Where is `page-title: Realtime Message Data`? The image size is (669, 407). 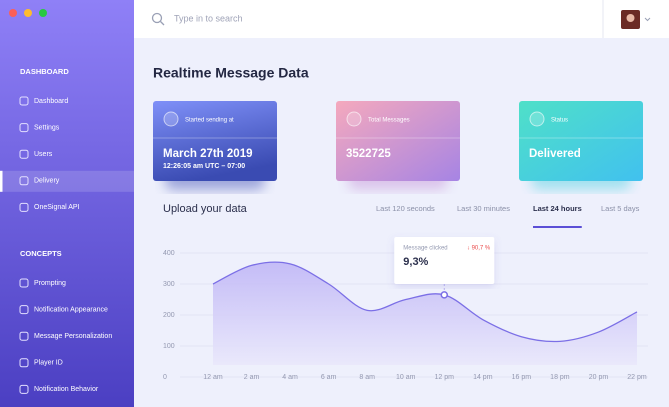
page-title: Realtime Message Data is located at coordinates (231, 73).